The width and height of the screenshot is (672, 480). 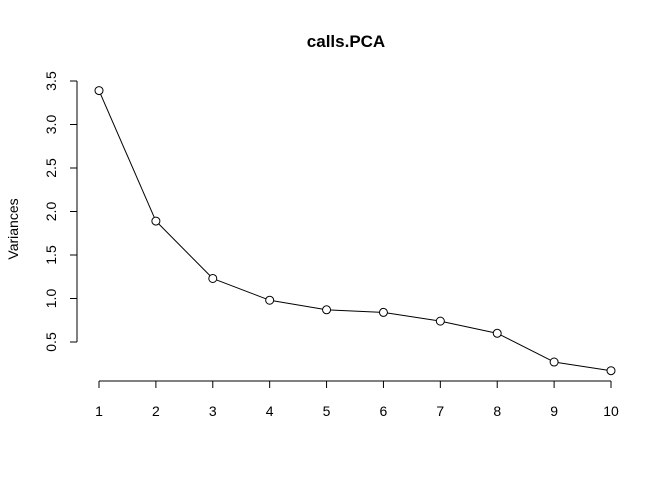 What do you see at coordinates (51, 255) in the screenshot?
I see `y-tick-label: 1.5` at bounding box center [51, 255].